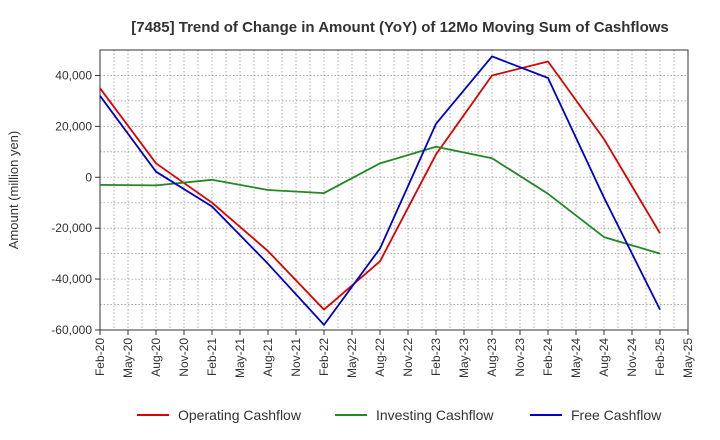 The height and width of the screenshot is (440, 720). What do you see at coordinates (688, 358) in the screenshot?
I see `x-tick-label: May-25` at bounding box center [688, 358].